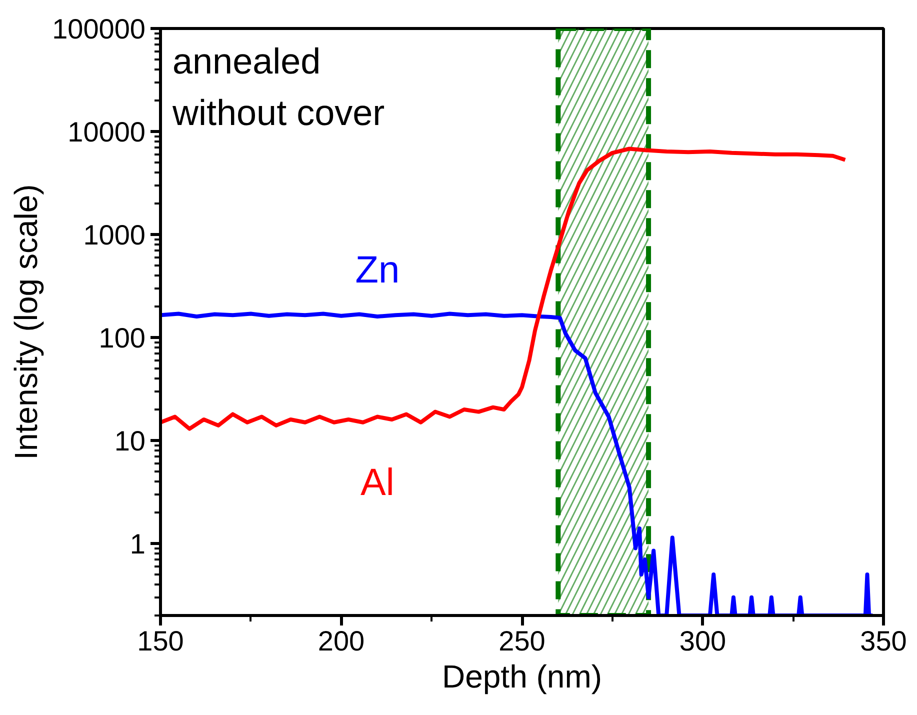 The image size is (917, 715). I want to click on annotation: annealed without cover, so click(278, 86).